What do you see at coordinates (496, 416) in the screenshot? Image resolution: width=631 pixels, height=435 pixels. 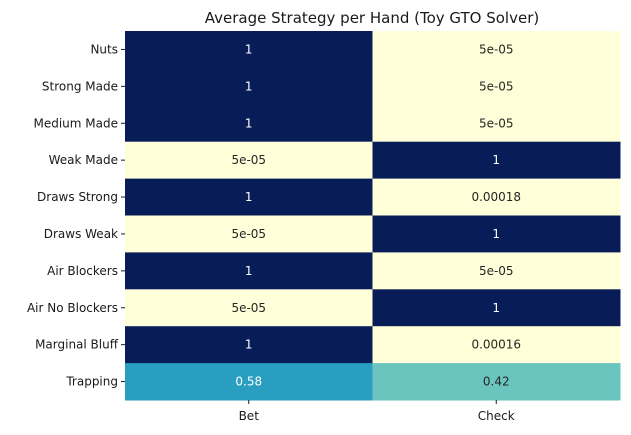 I see `x-tick-label: Check` at bounding box center [496, 416].